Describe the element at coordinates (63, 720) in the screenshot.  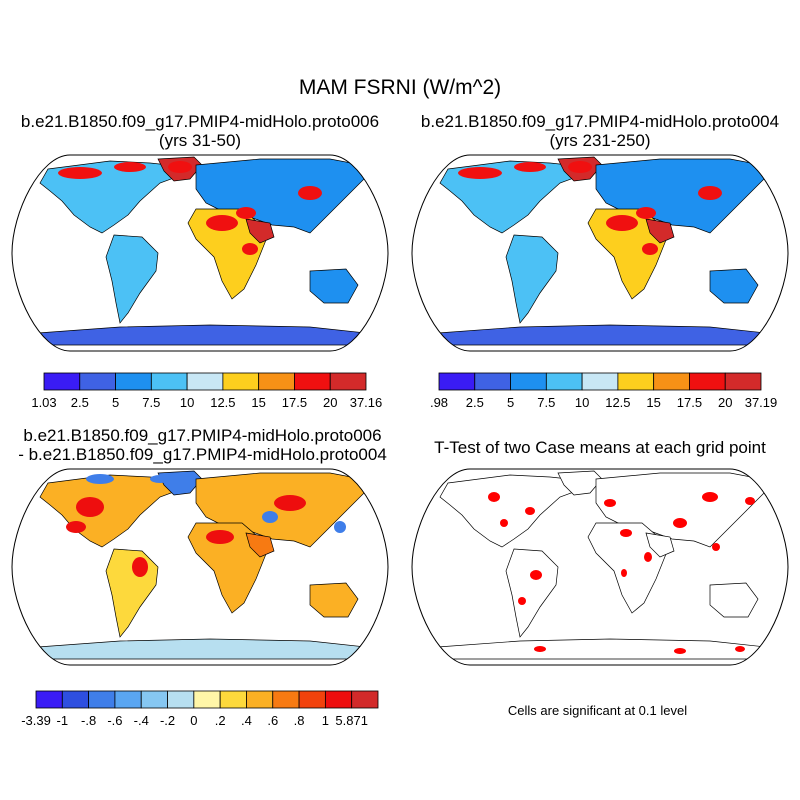
I see `colorbar-tick-label: -1` at that location.